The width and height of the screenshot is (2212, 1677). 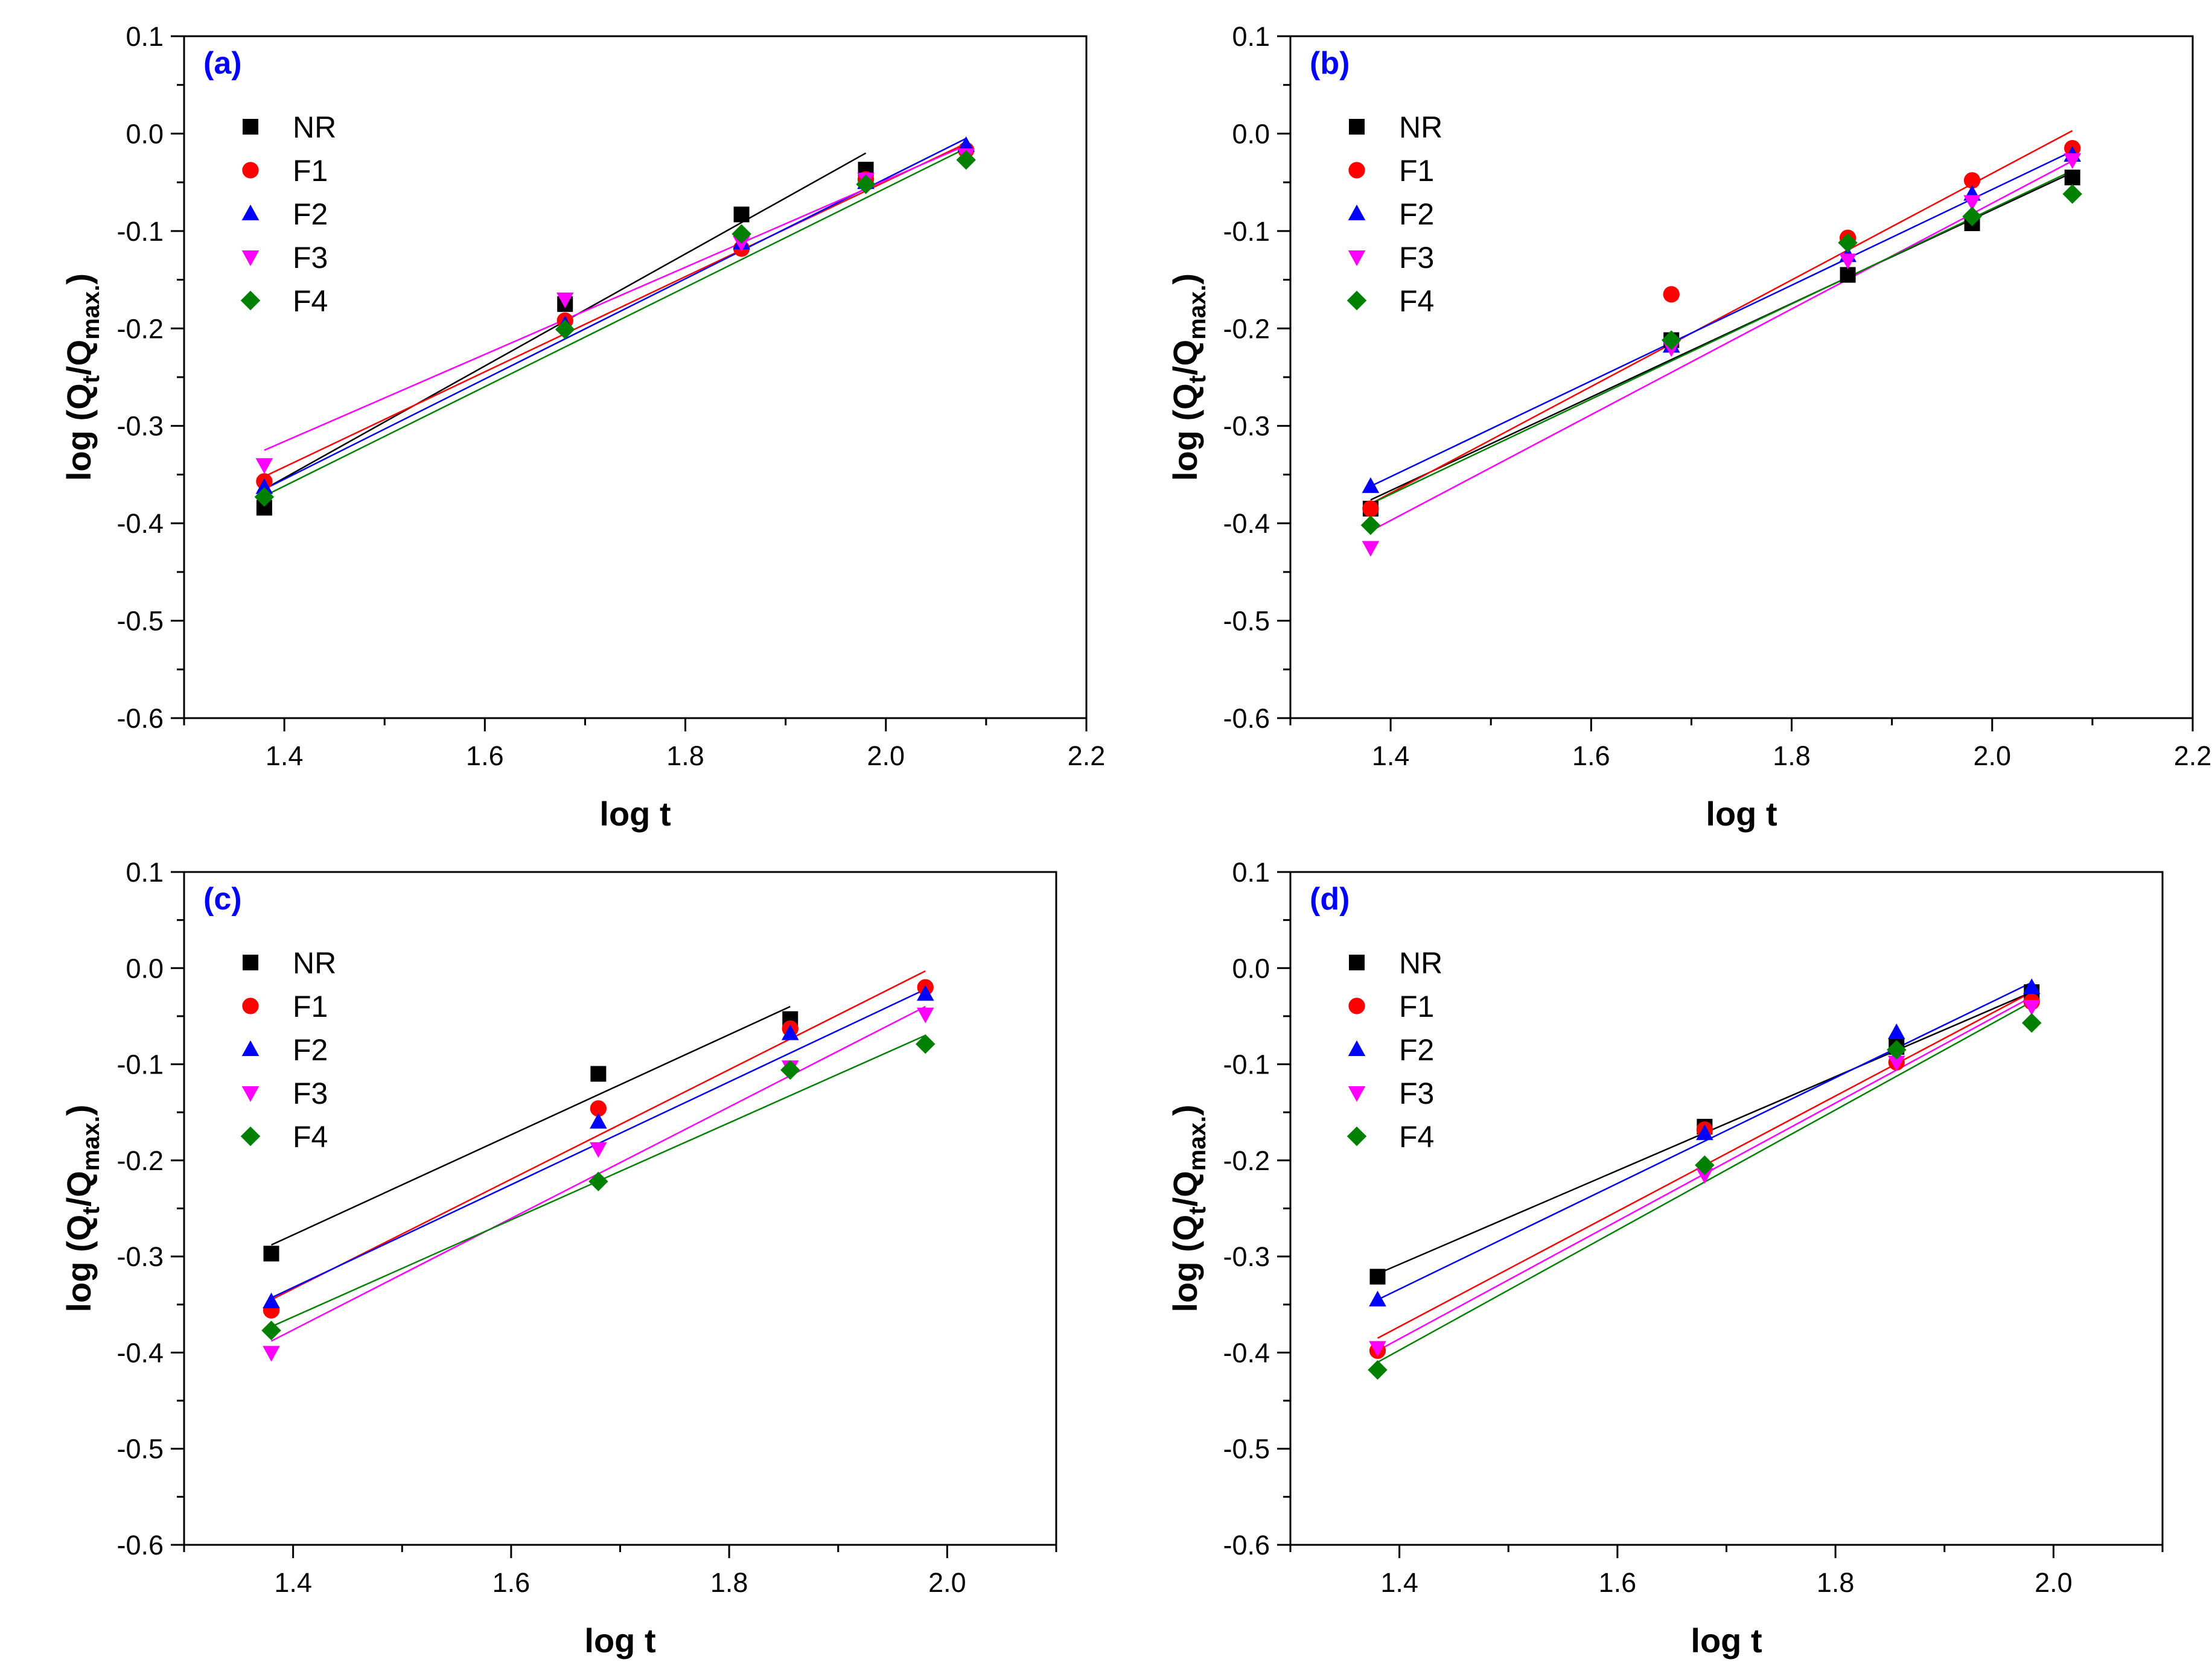 I want to click on legend-marker-nr, so click(x=250, y=962).